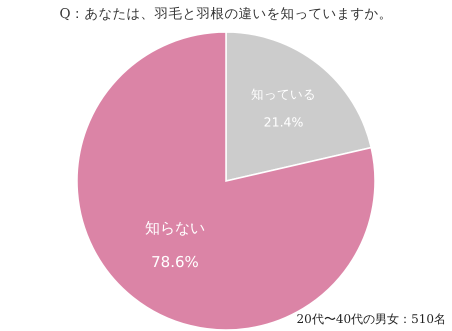  Describe the element at coordinates (175, 262) in the screenshot. I see `data-label: 78.6%` at that location.